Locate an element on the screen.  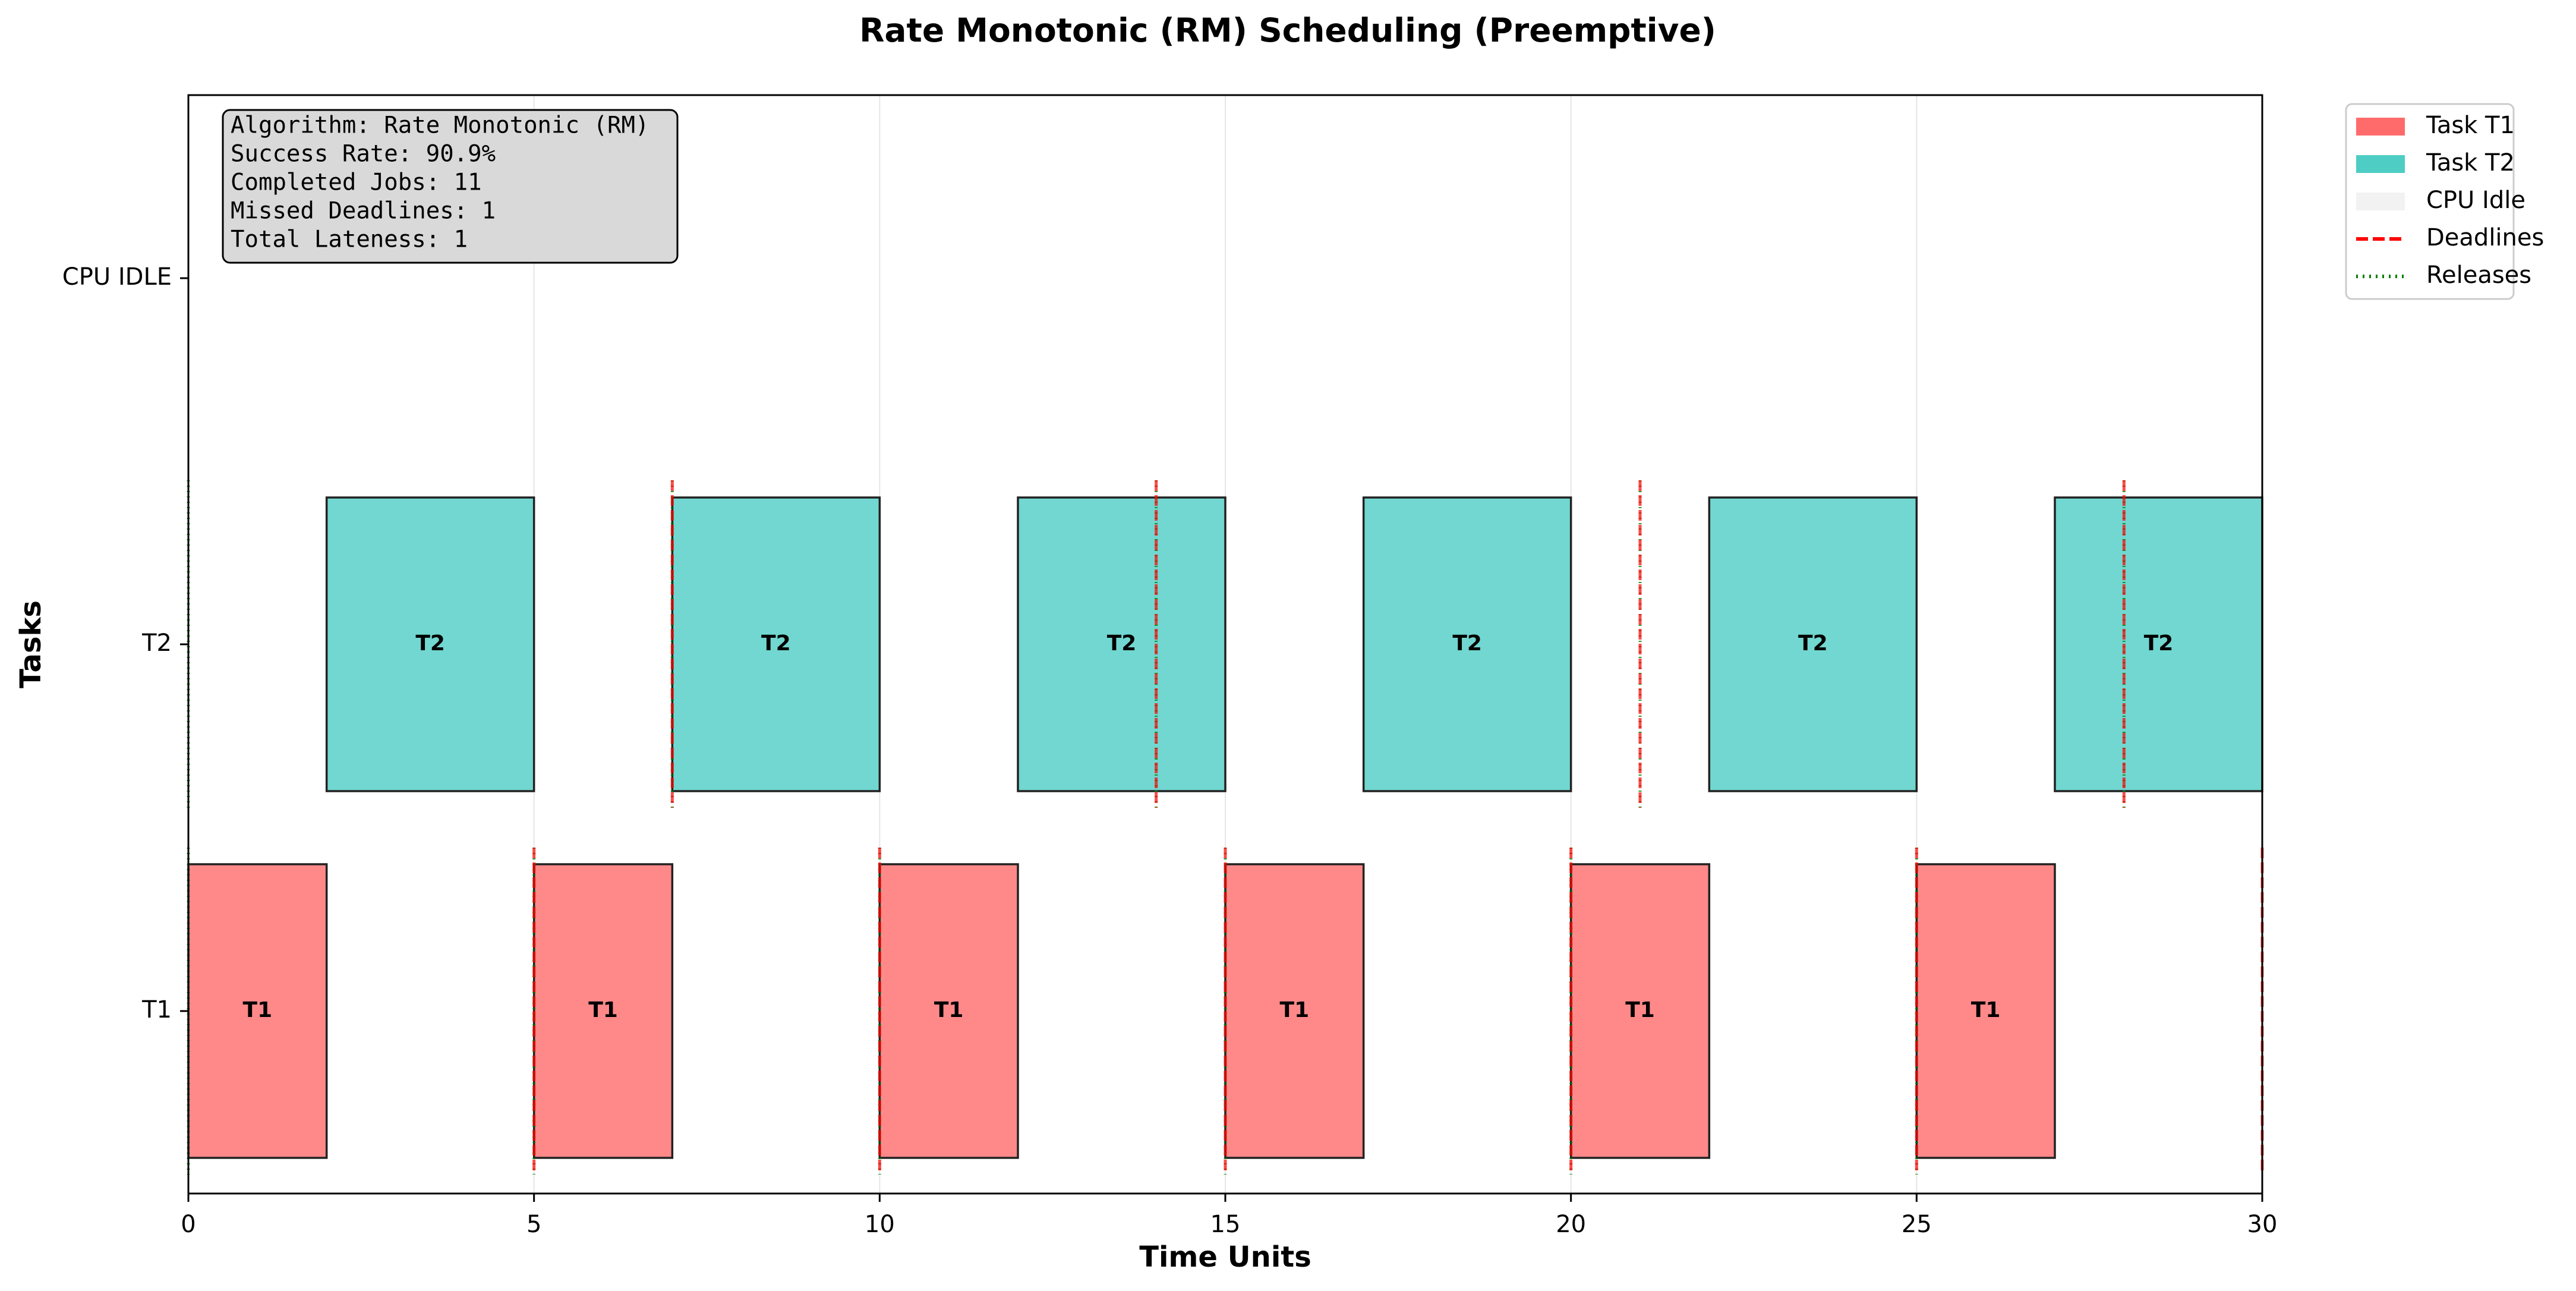
x-axis-label: Time Units is located at coordinates (1225, 1257).